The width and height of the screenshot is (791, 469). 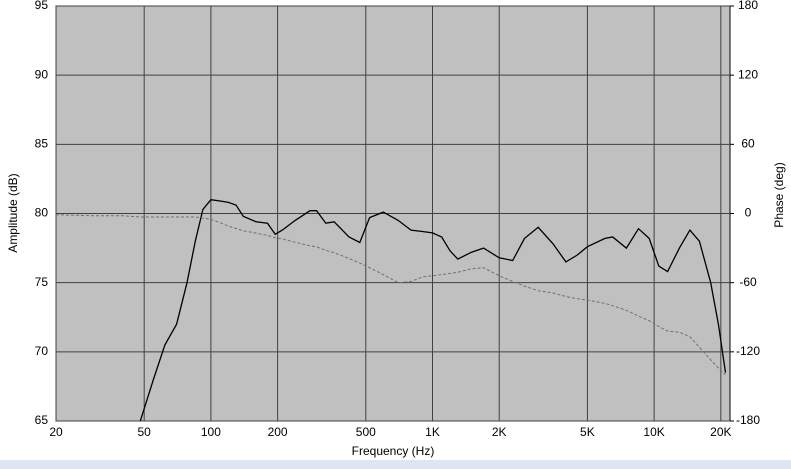 What do you see at coordinates (432, 432) in the screenshot?
I see `x-tick-label: 1K` at bounding box center [432, 432].